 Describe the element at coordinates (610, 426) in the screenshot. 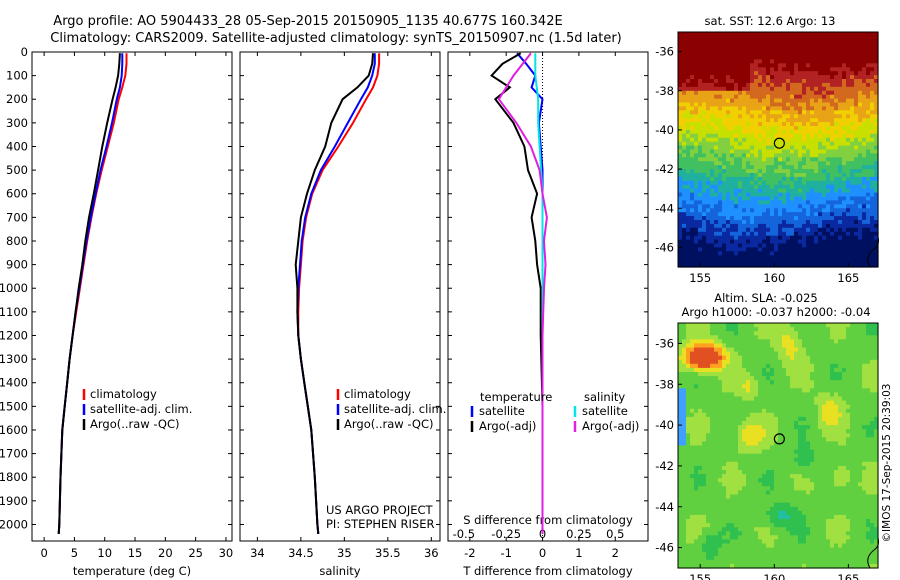

I see `legend-label: Argo(-adj)` at that location.